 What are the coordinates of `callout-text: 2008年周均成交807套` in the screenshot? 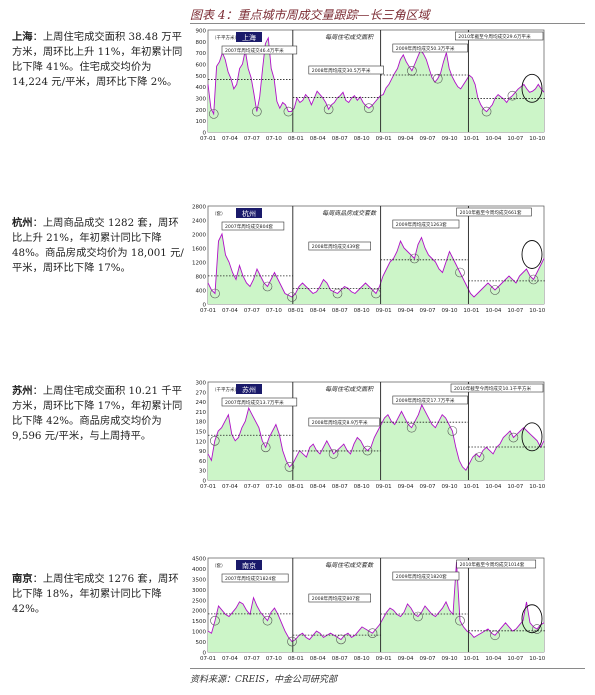 It's located at (336, 598).